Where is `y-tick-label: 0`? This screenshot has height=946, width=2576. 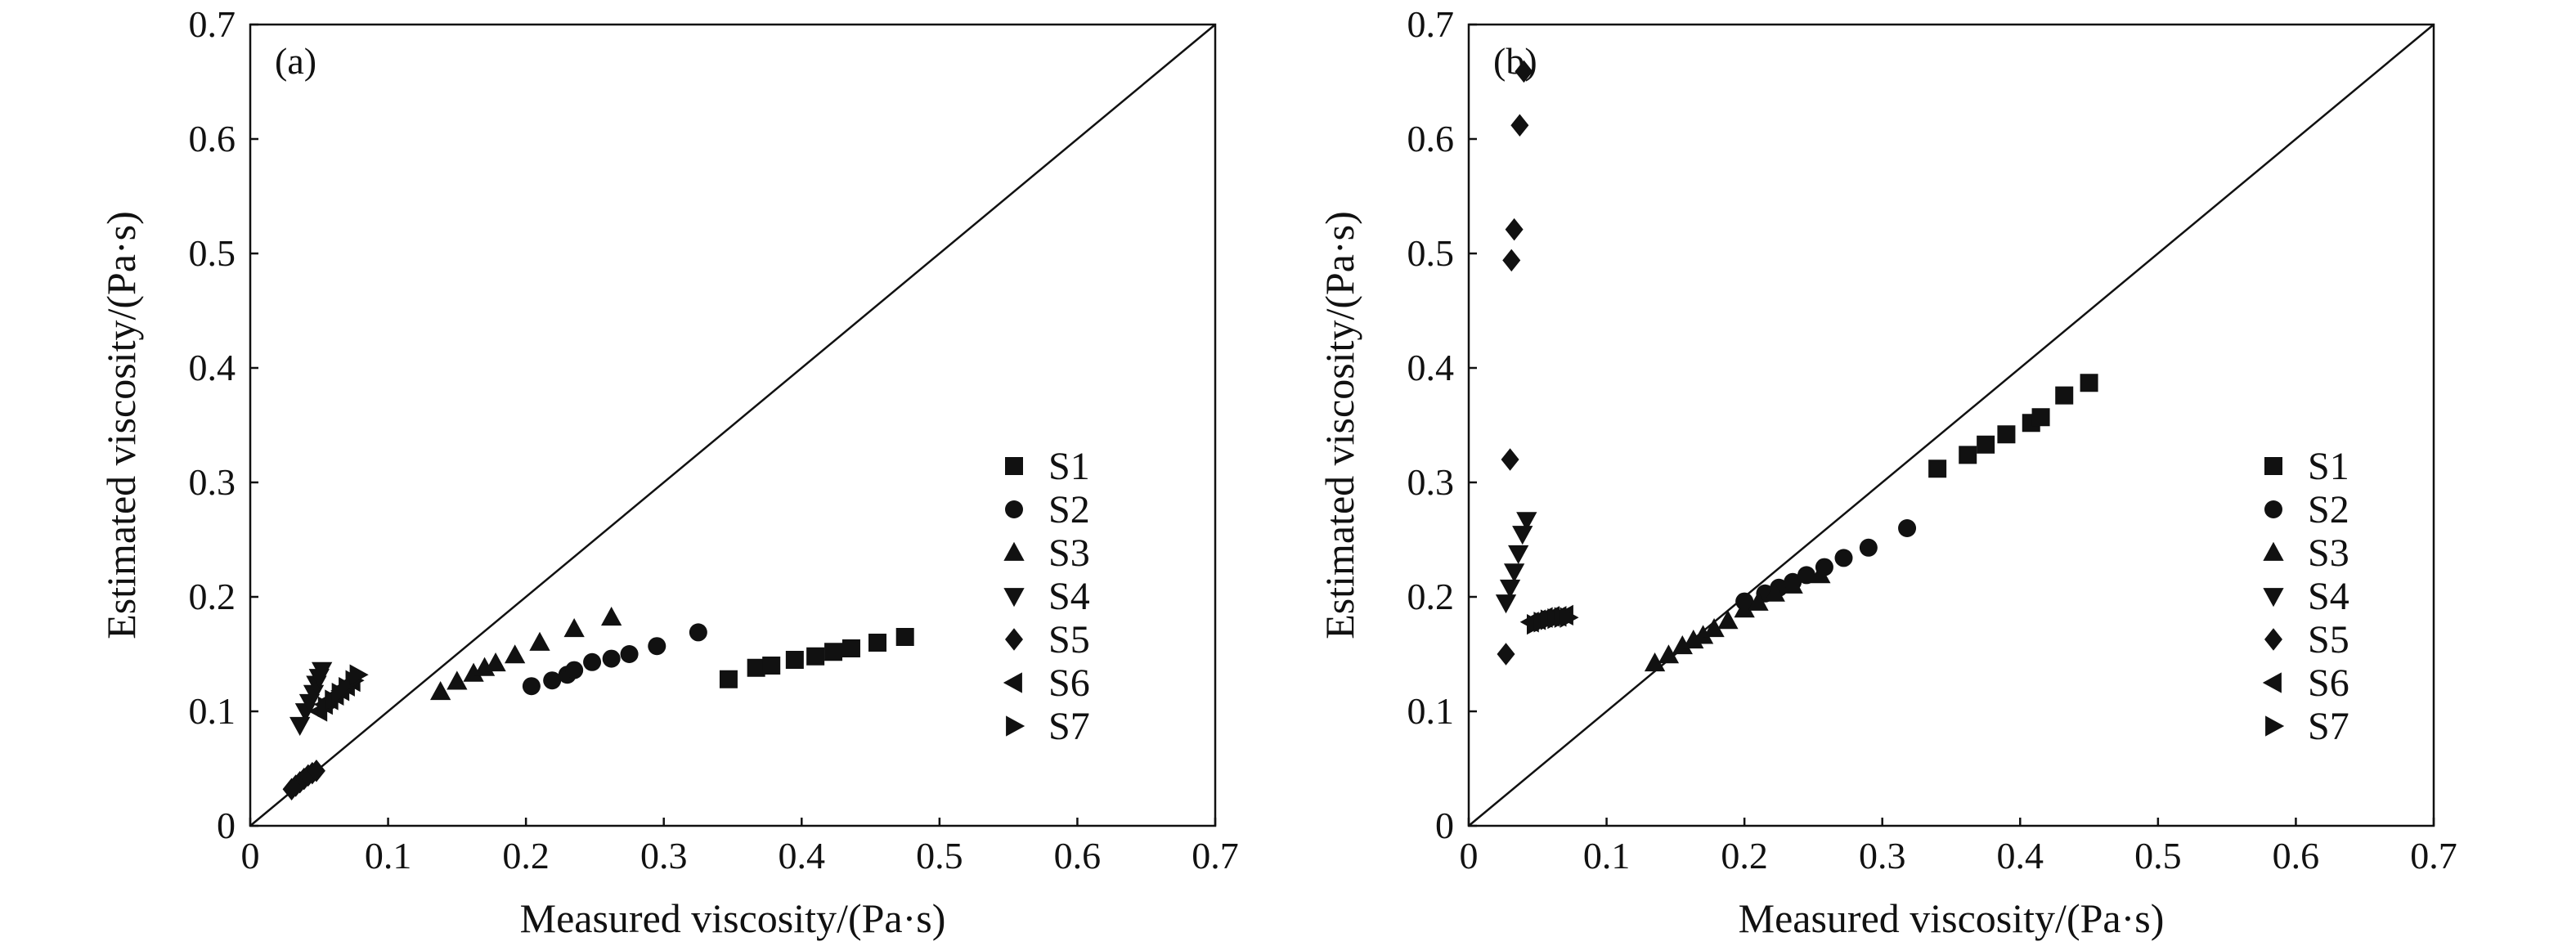 y-tick-label: 0 is located at coordinates (227, 825).